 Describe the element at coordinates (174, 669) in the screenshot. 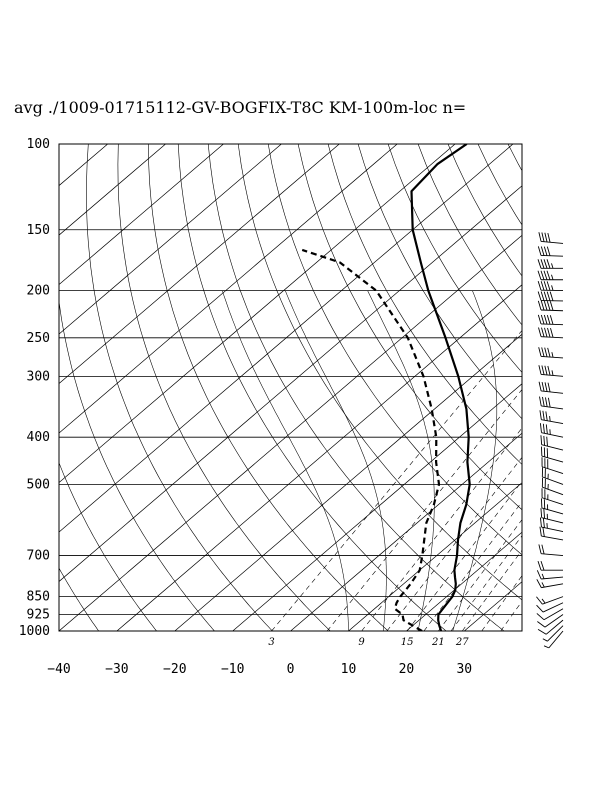

I see `temperature-tick-label: −20` at that location.